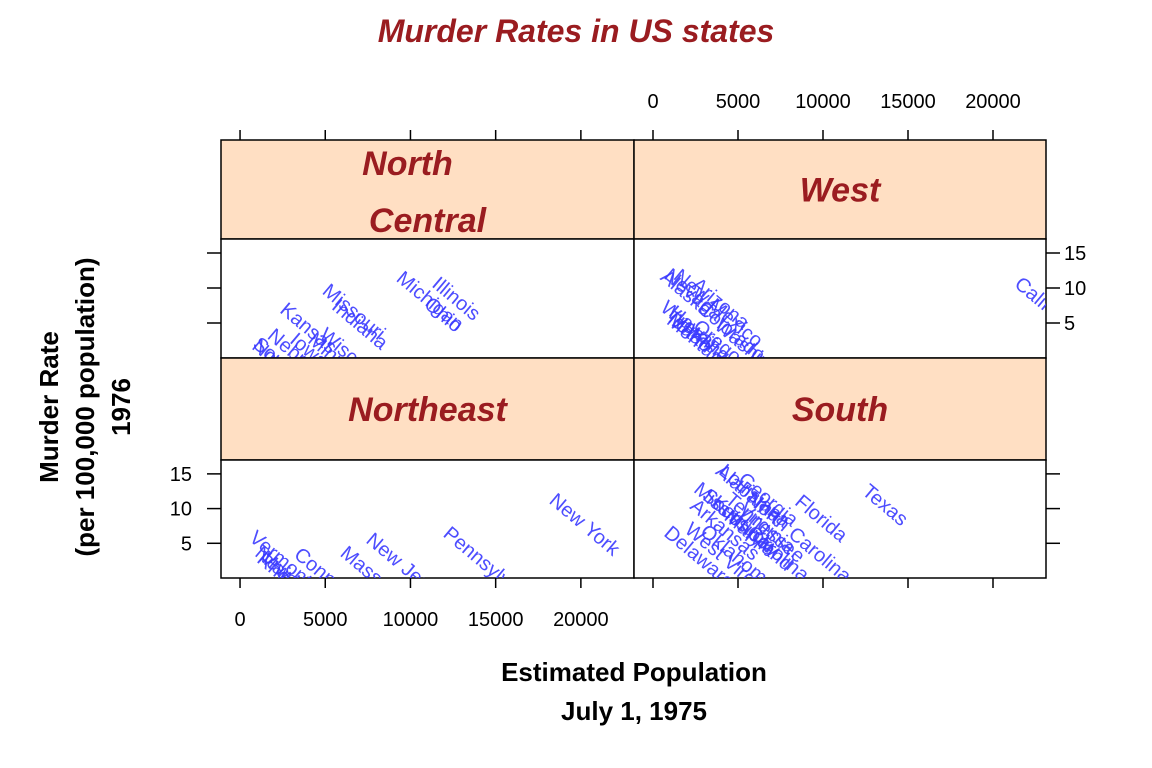  What do you see at coordinates (634, 672) in the screenshot?
I see `x-axis-label-line1: Estimated Population` at bounding box center [634, 672].